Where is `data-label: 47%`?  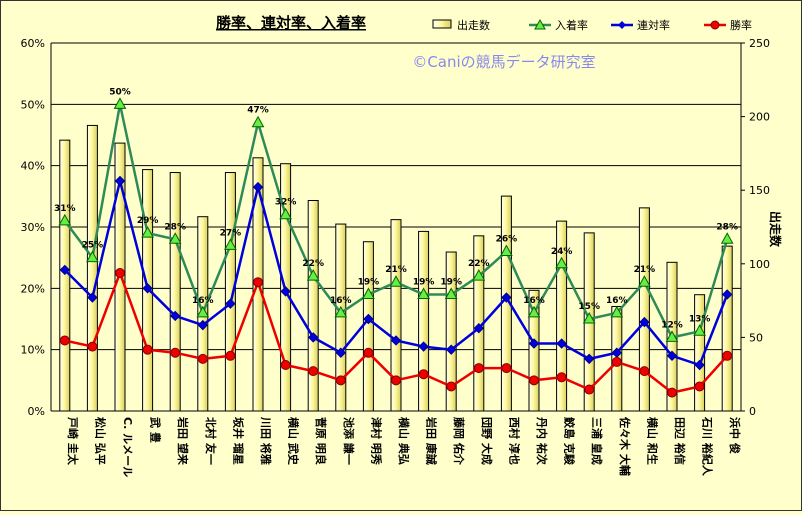 data-label: 47% is located at coordinates (258, 111).